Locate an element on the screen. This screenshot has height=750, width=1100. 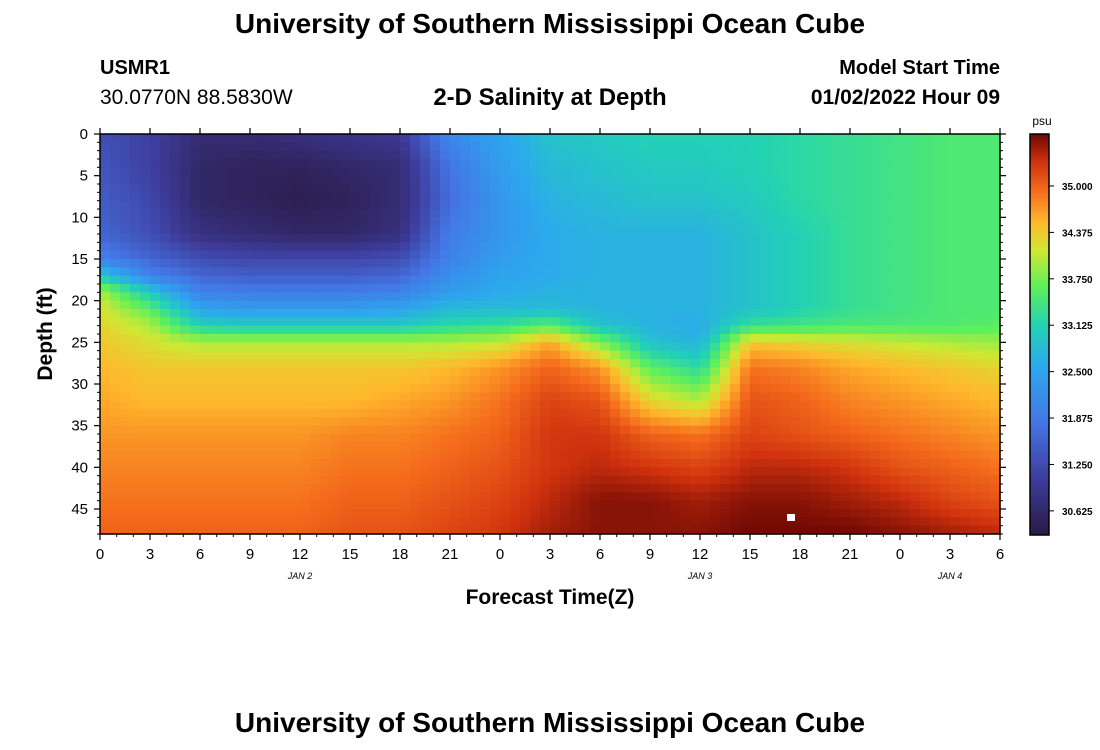
x-tick-label: 12 is located at coordinates (700, 554).